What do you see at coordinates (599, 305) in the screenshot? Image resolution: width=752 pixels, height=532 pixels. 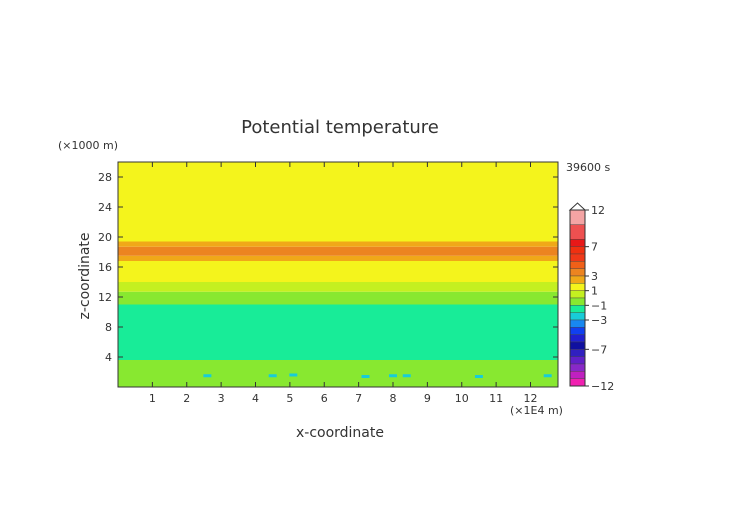 I see `colorbar-label: −1` at bounding box center [599, 305].